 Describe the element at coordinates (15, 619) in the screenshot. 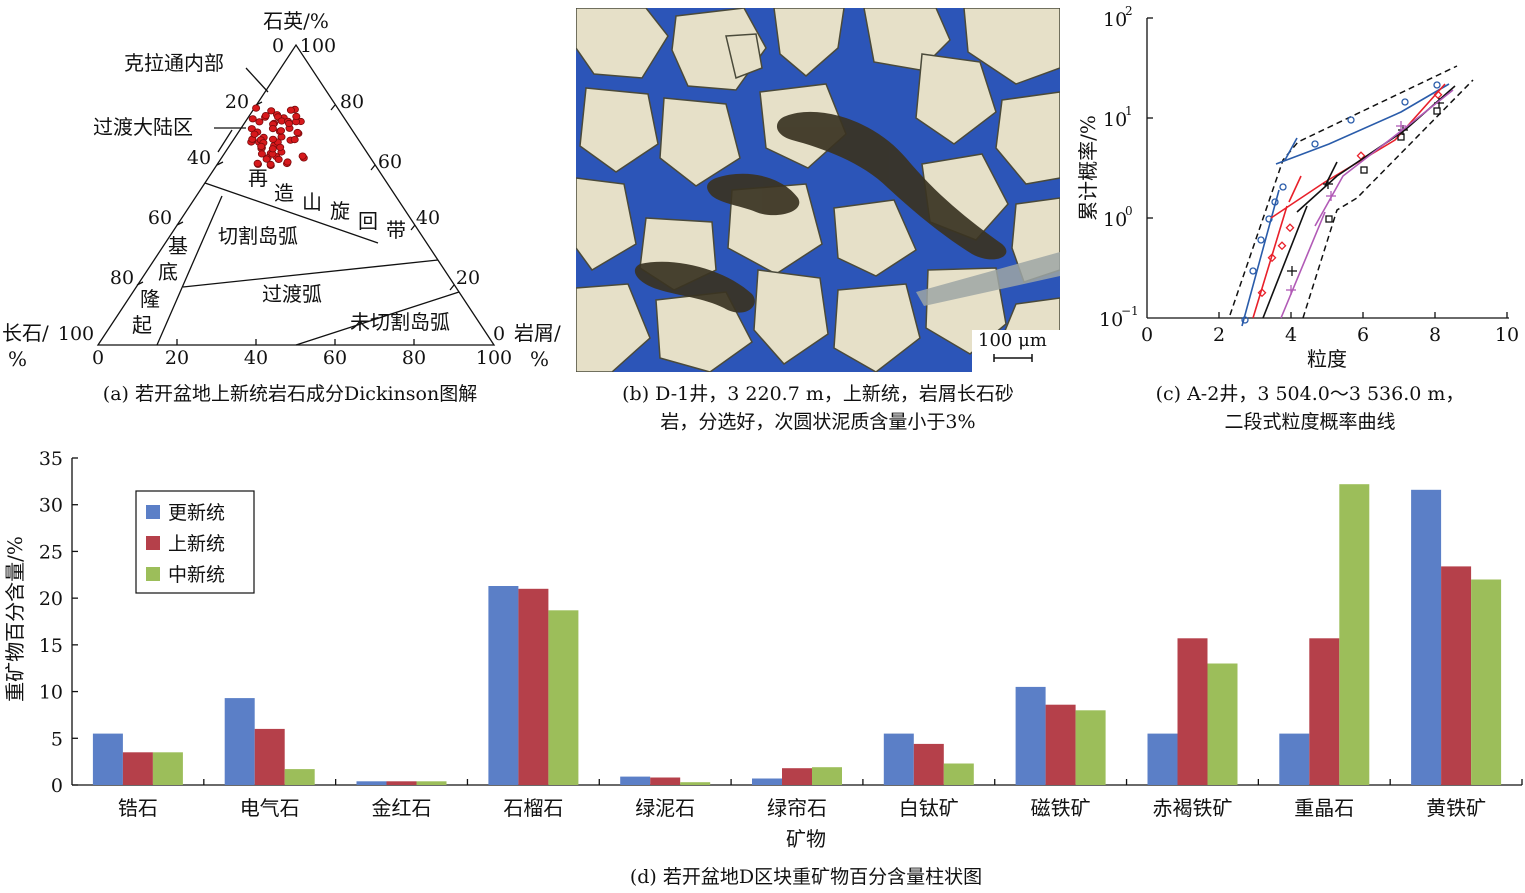

I see `bar-y-axis-label: 重矿物百分含量/%` at that location.